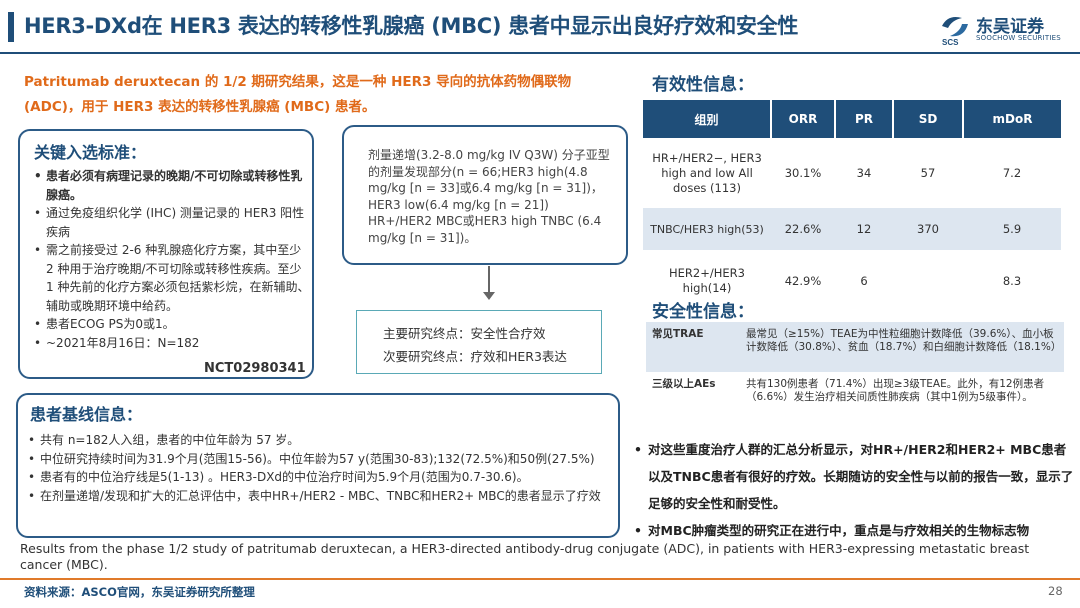 Image resolution: width=1080 pixels, height=608 pixels. What do you see at coordinates (950, 42) in the screenshot?
I see `svg-text: SCS` at bounding box center [950, 42].